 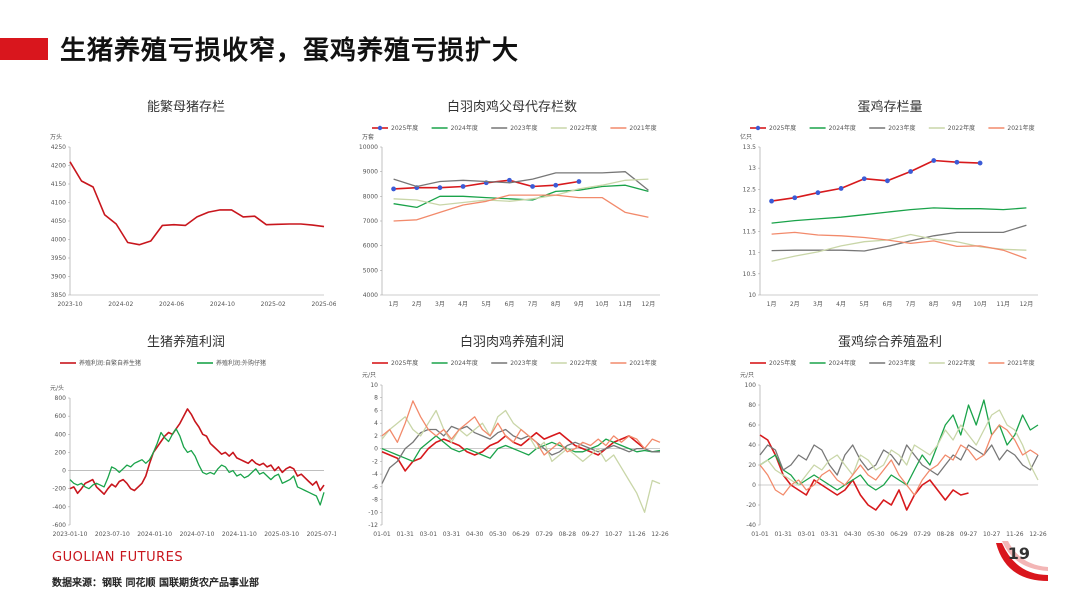 I want to click on y-tick-label: 7000, so click(x=370, y=221).